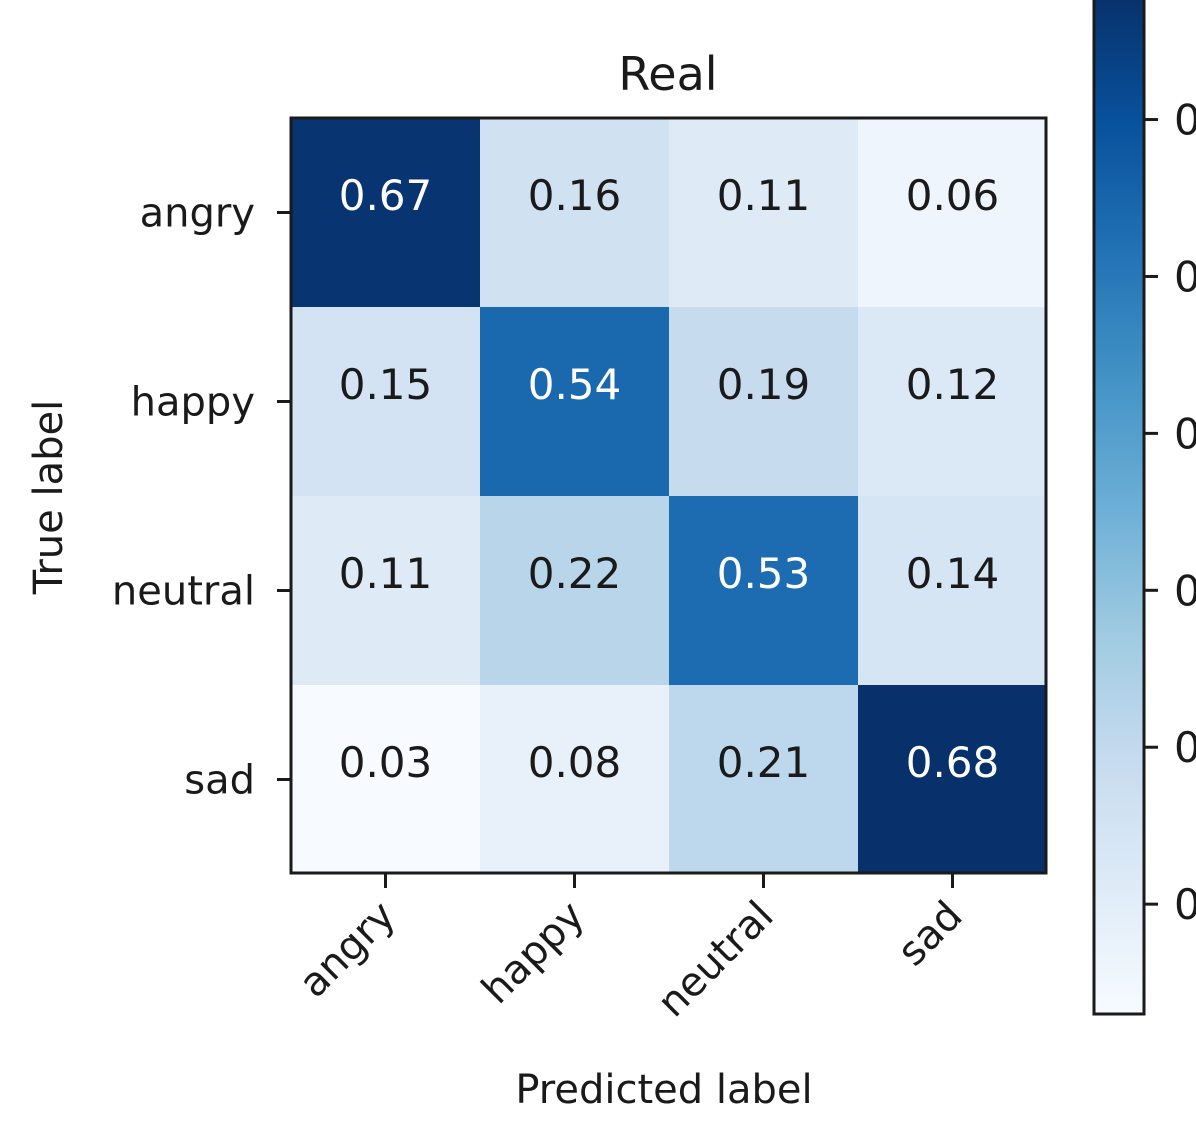 This screenshot has width=1196, height=1146. I want to click on heatmap-cell-label: 0.06, so click(953, 195).